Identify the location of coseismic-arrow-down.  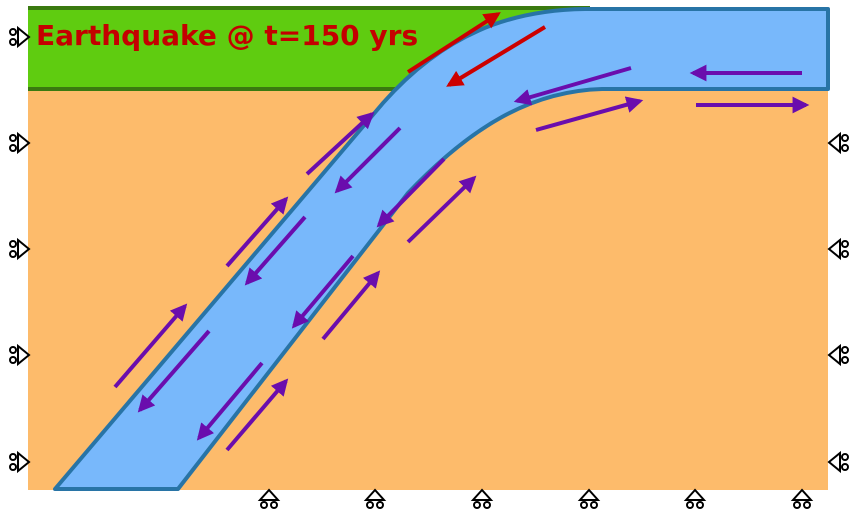
(496, 56).